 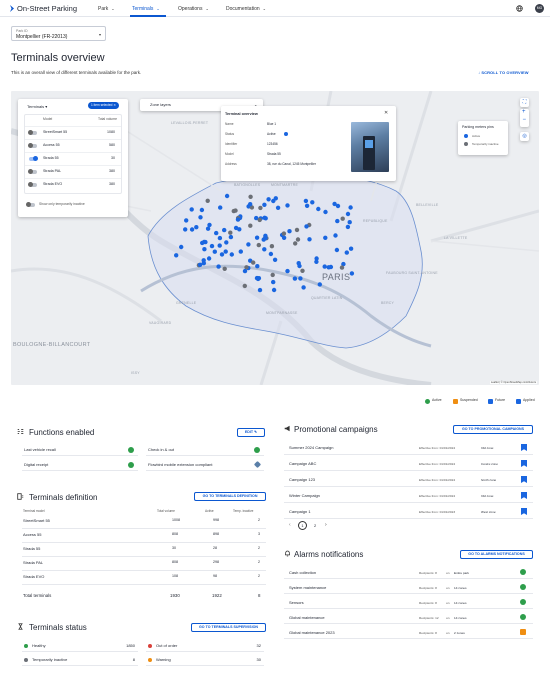 I want to click on edit-functions-button: EDIT ✎, so click(x=251, y=432).